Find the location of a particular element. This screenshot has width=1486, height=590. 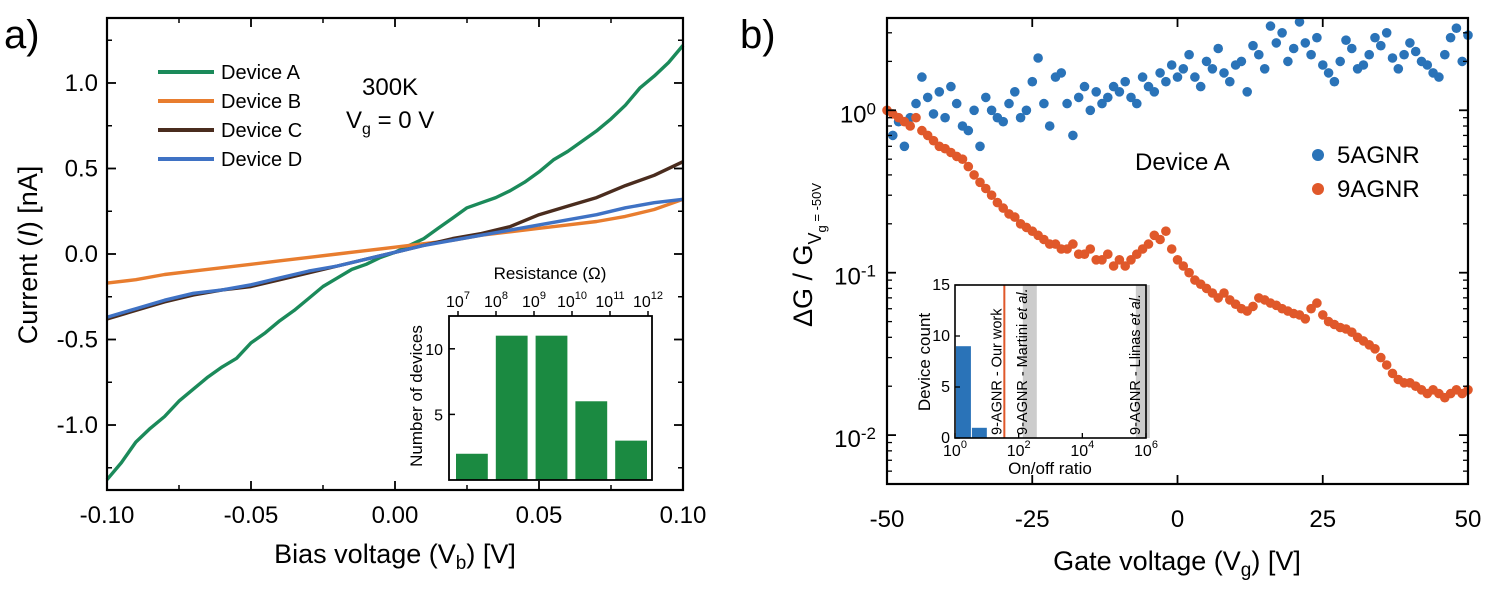

x-tick-label: -25 is located at coordinates (1032, 519).